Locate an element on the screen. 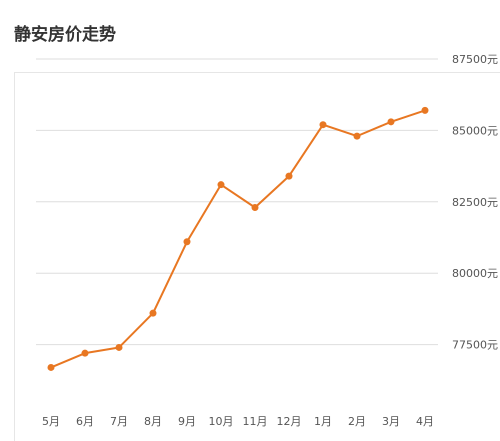 This screenshot has width=500, height=441. x-tick-label: 11月 is located at coordinates (255, 421).